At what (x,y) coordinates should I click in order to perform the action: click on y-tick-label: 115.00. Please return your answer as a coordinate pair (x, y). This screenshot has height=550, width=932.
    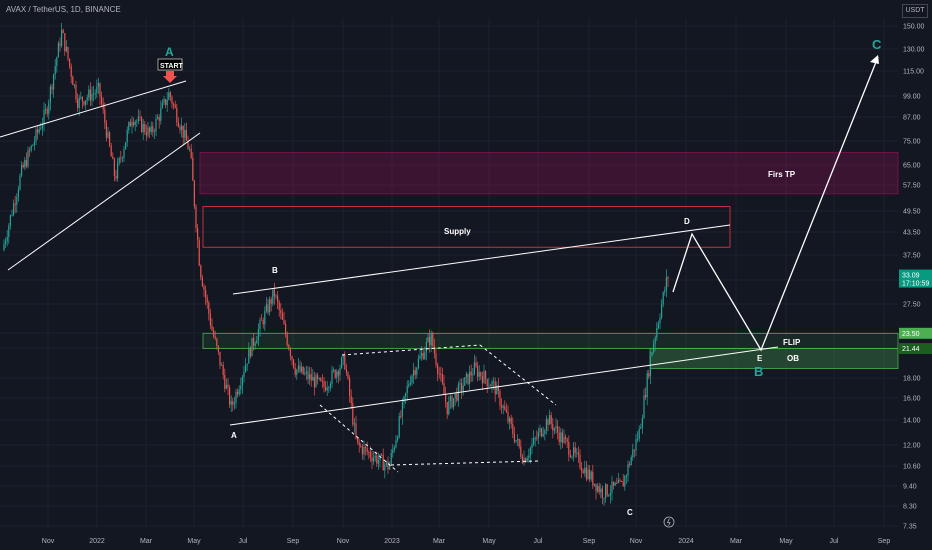
    Looking at the image, I should click on (913, 72).